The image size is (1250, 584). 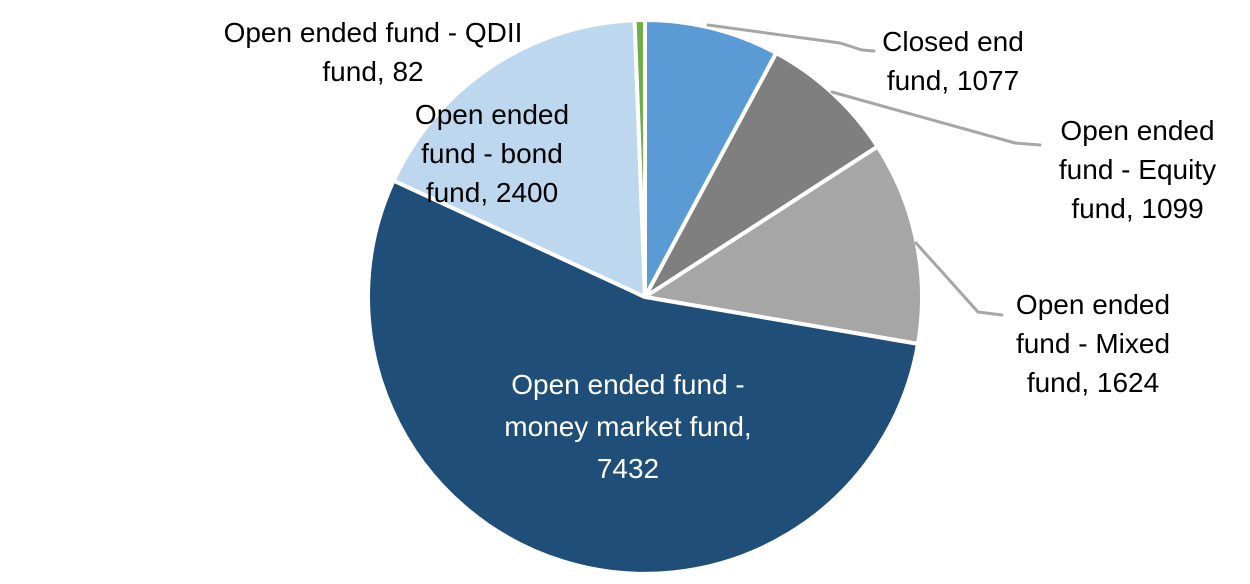 I want to click on data-label-line: 7432, so click(x=628, y=468).